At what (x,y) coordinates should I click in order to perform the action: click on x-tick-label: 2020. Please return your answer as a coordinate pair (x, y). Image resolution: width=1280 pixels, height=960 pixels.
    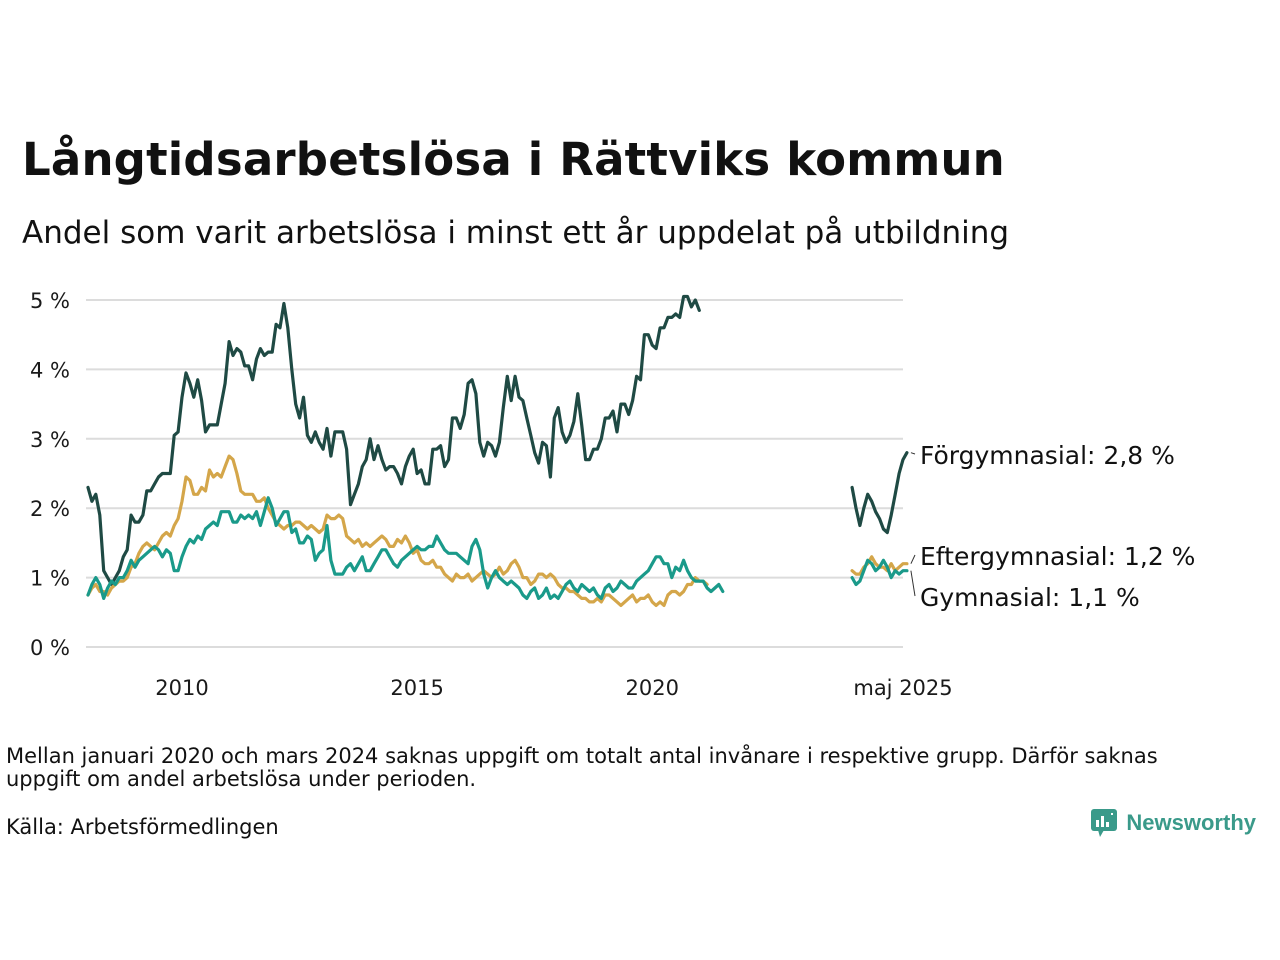
    Looking at the image, I should click on (652, 688).